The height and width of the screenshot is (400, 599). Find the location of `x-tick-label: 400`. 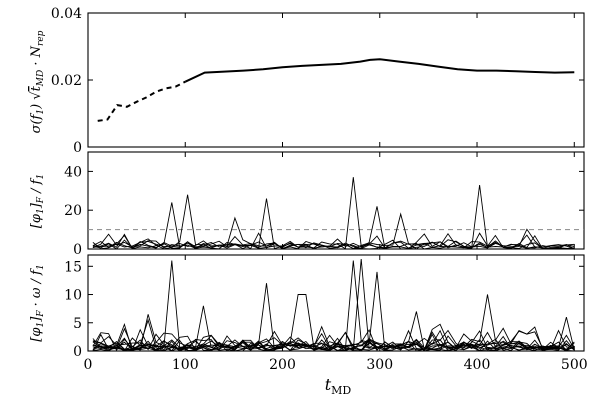

x-tick-label: 400 is located at coordinates (477, 365).